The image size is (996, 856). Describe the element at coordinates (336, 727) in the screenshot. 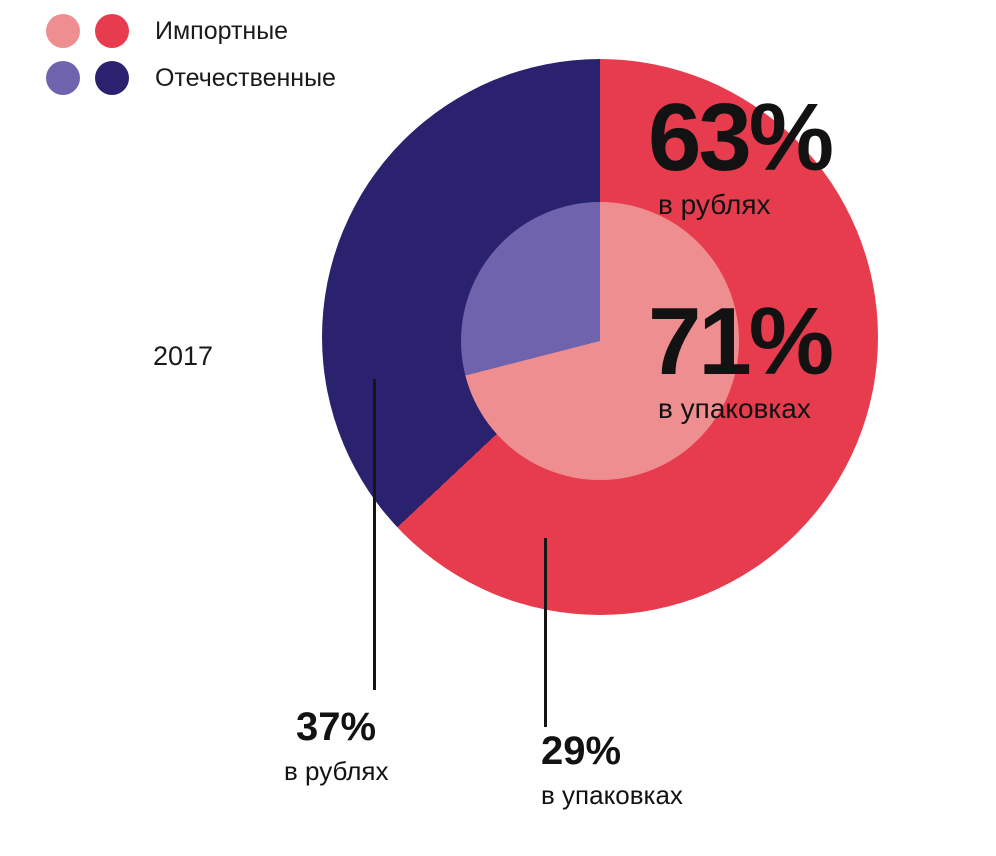

I see `domestic-rubles-percent: 37%` at that location.